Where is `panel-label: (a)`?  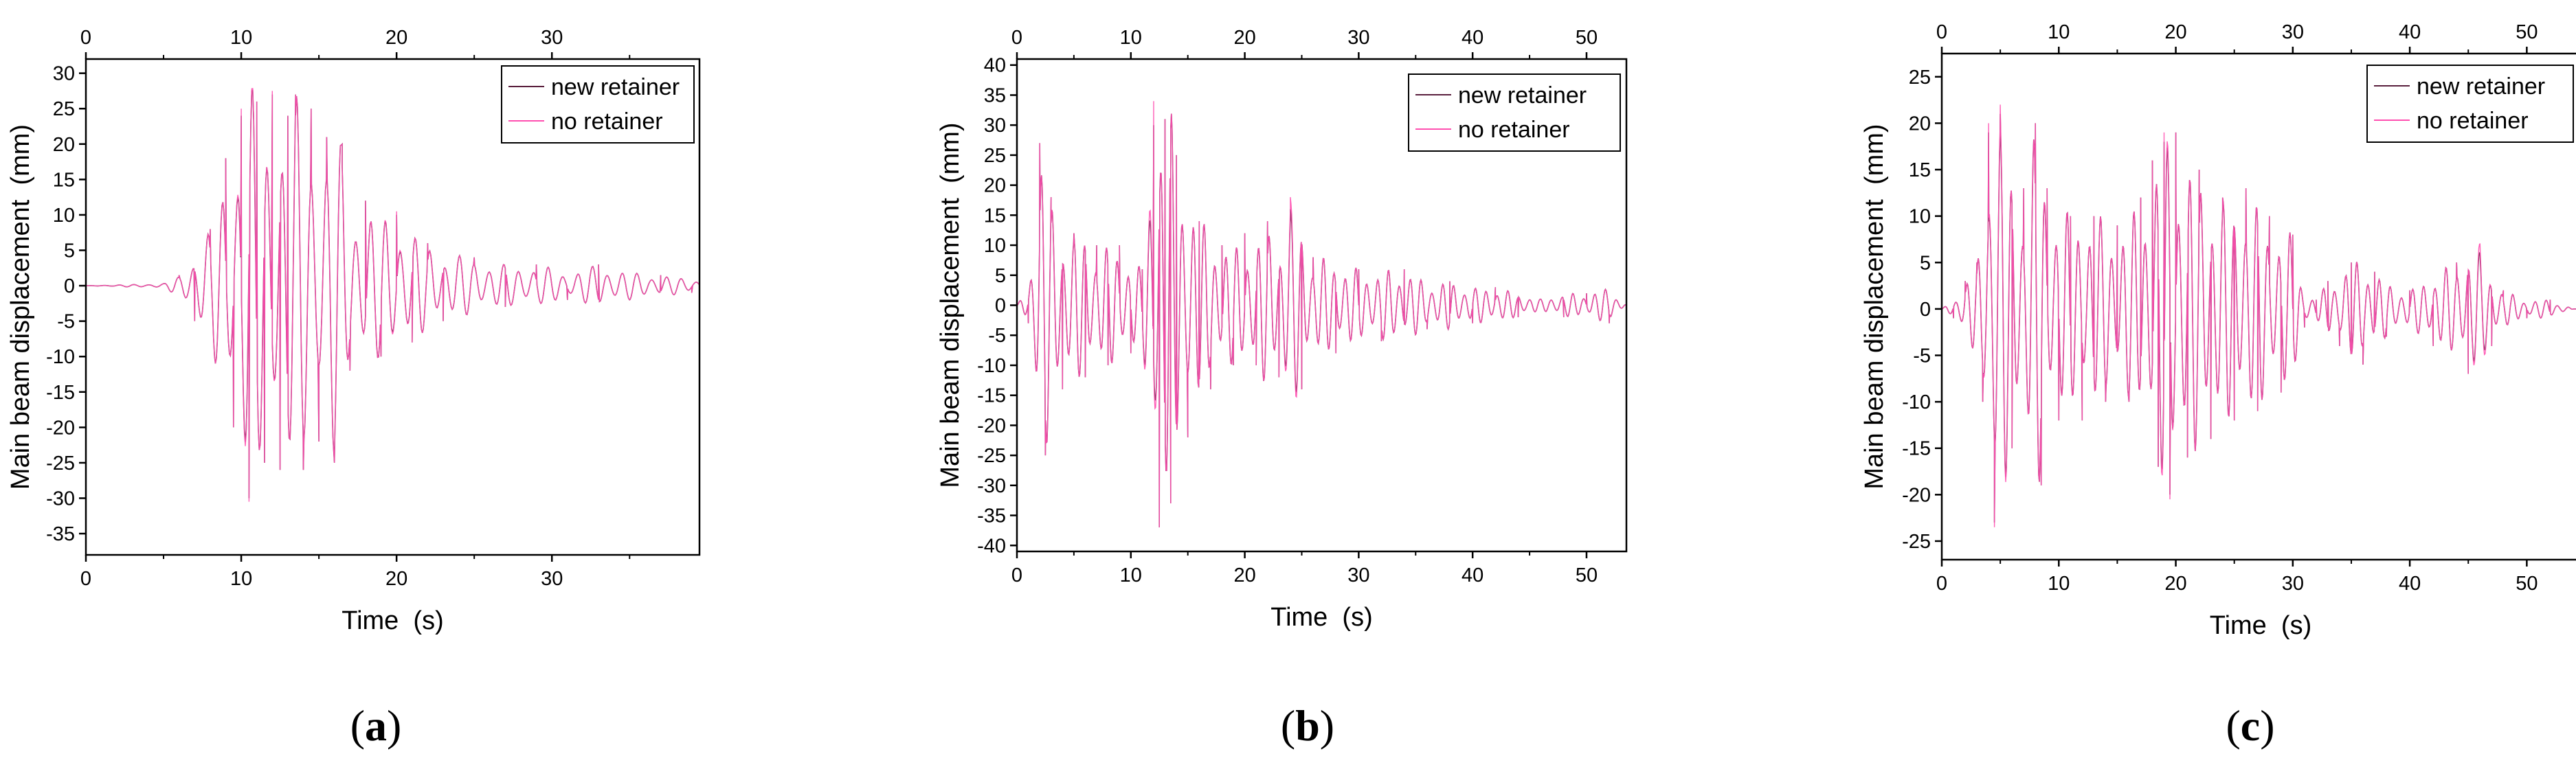 panel-label: (a) is located at coordinates (376, 725).